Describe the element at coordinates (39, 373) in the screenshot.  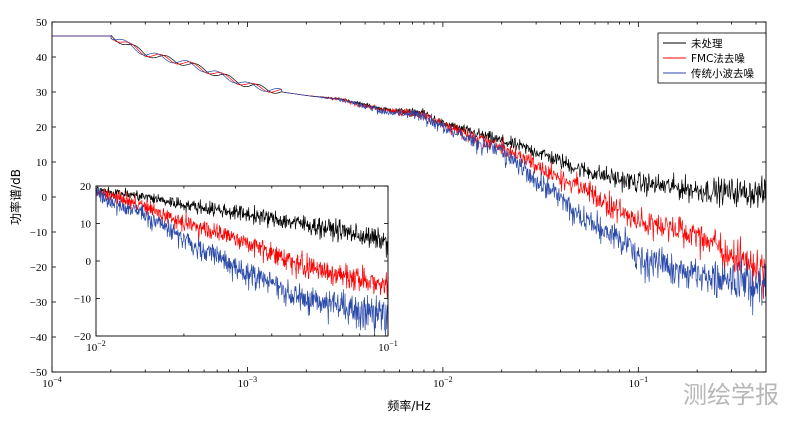
I see `y-tick-label: −50` at that location.